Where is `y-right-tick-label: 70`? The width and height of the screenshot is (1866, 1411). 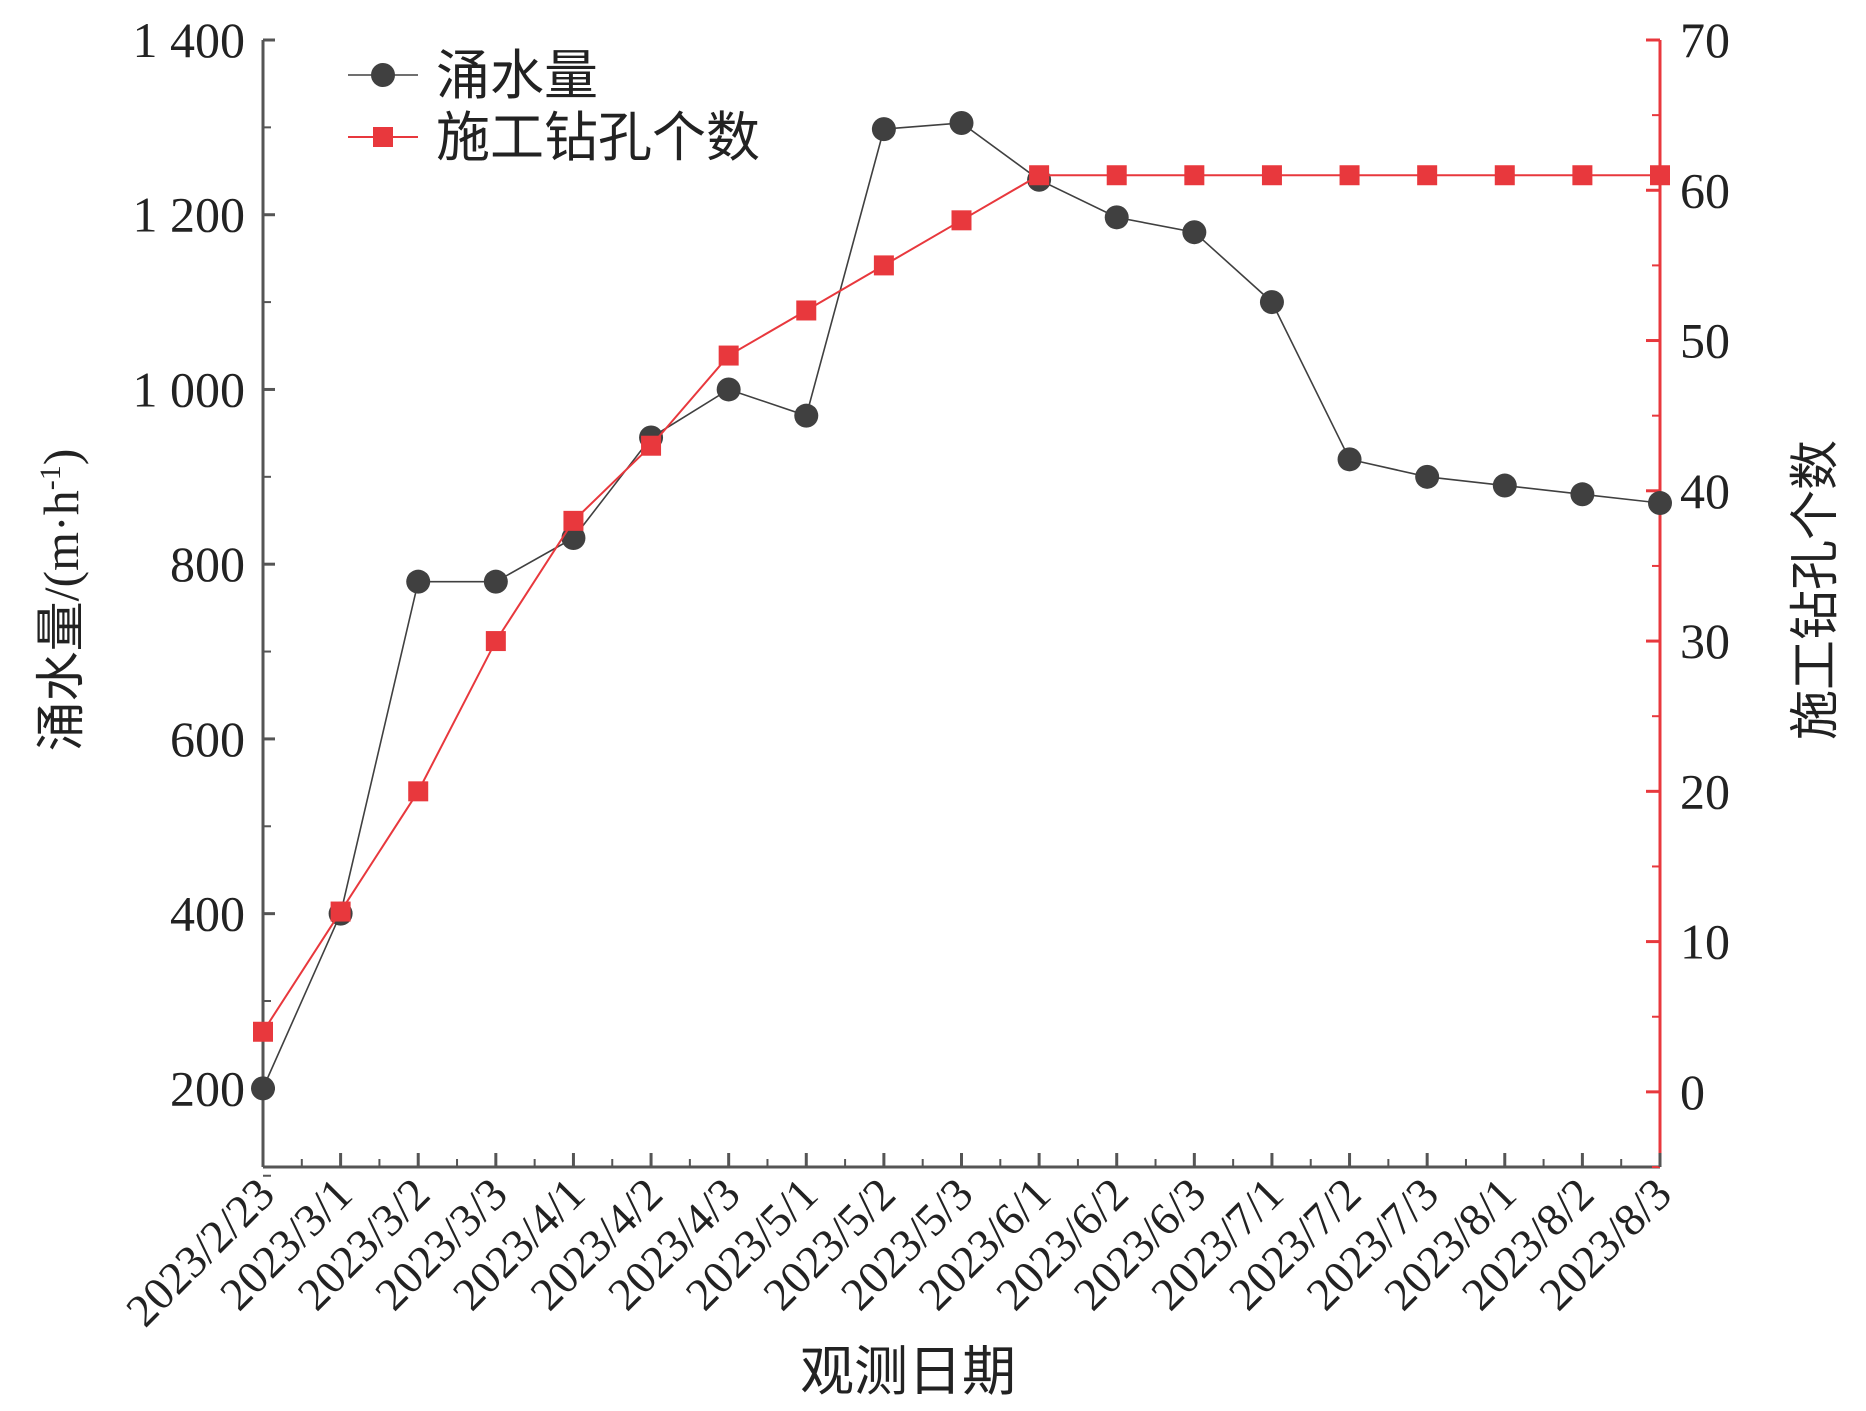
y-right-tick-label: 70 is located at coordinates (1705, 40).